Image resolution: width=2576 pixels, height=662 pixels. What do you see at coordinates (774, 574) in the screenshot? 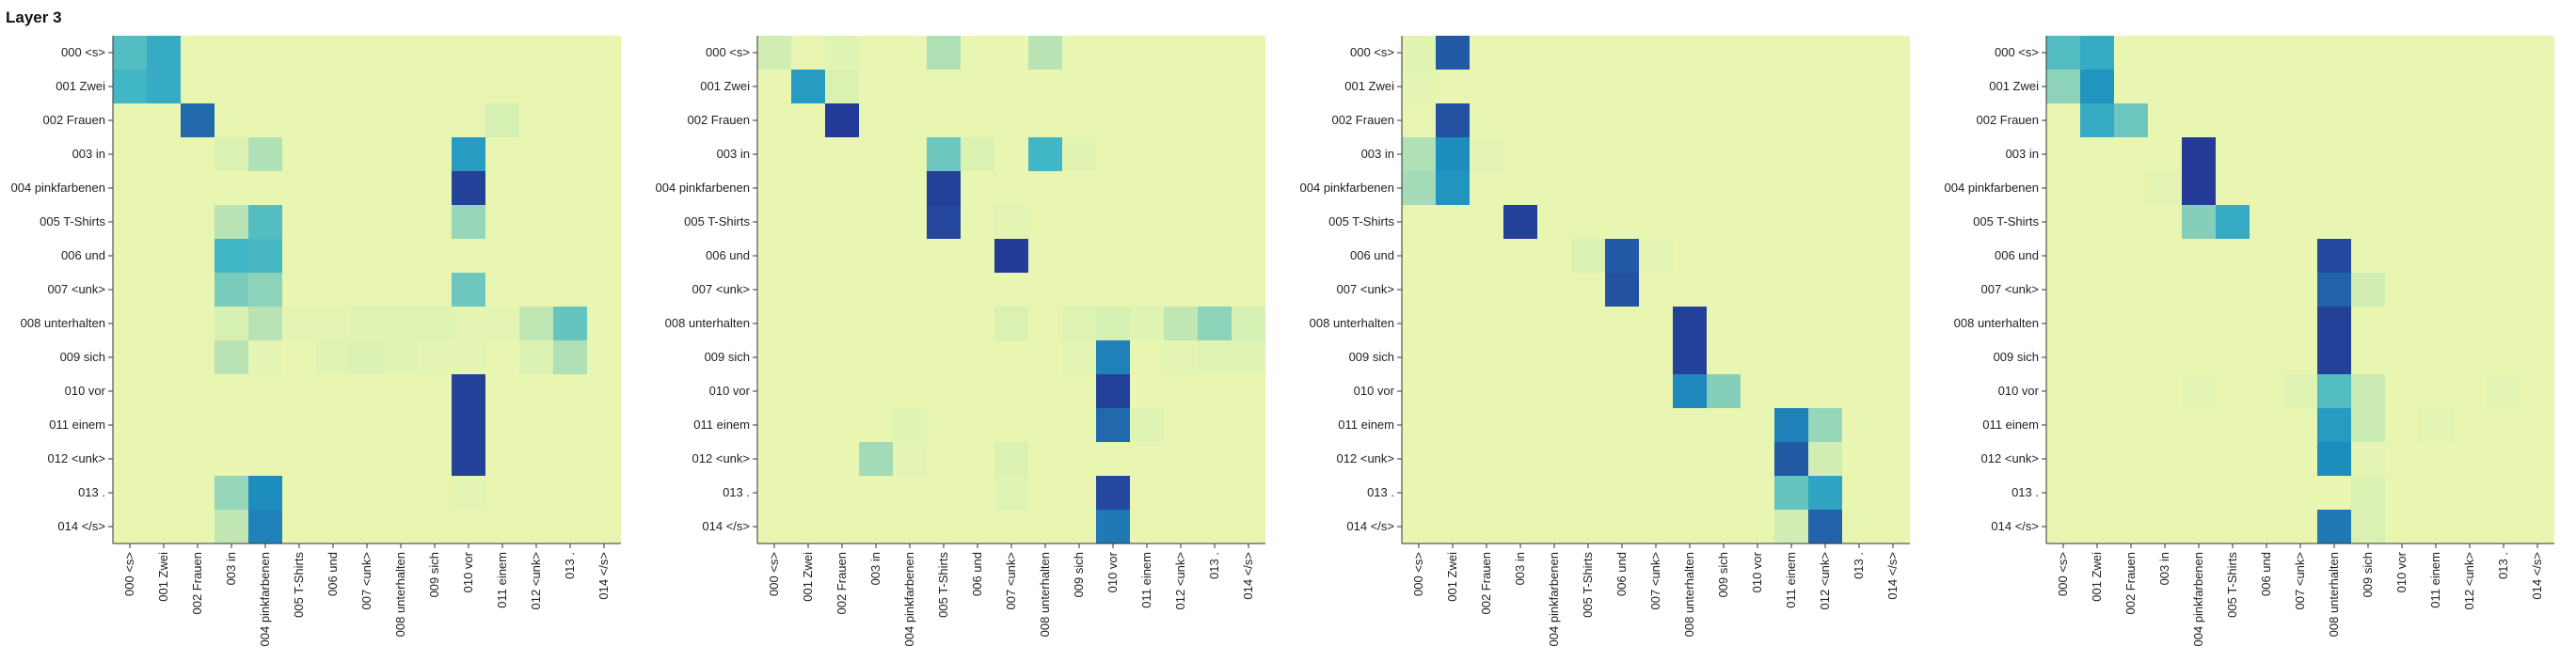
I see `x-tick-label: 000 <s>` at bounding box center [774, 574].